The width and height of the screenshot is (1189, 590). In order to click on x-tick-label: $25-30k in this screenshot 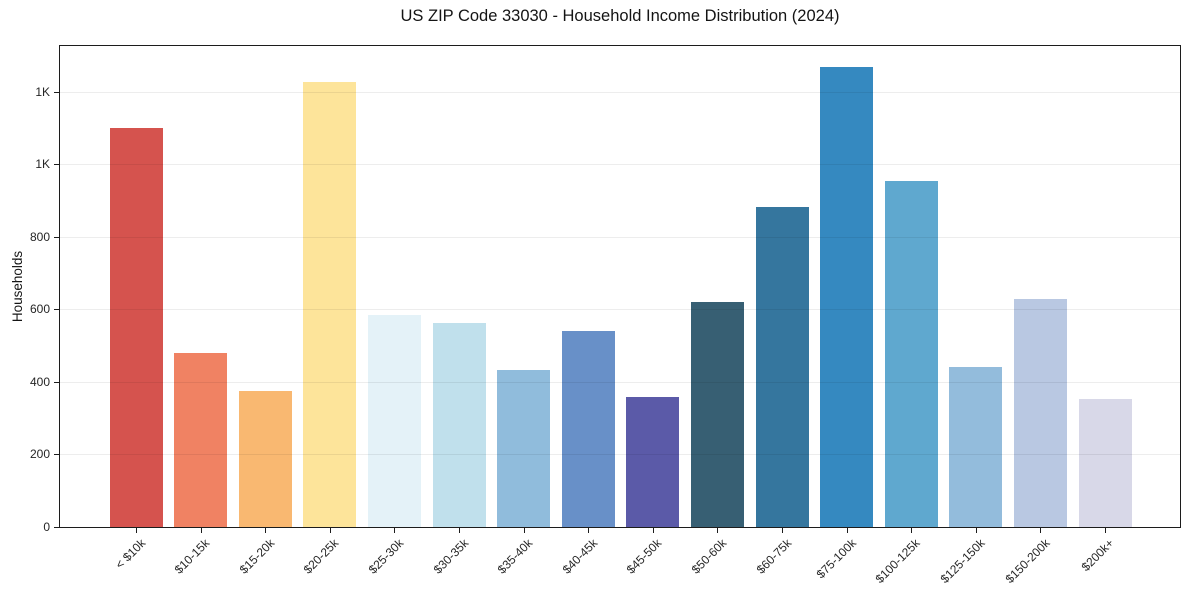, I will do `click(386, 556)`.